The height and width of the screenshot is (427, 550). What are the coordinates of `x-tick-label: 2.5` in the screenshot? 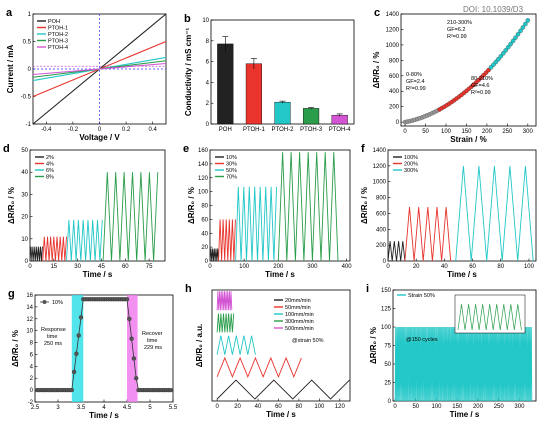 It's located at (35, 408).